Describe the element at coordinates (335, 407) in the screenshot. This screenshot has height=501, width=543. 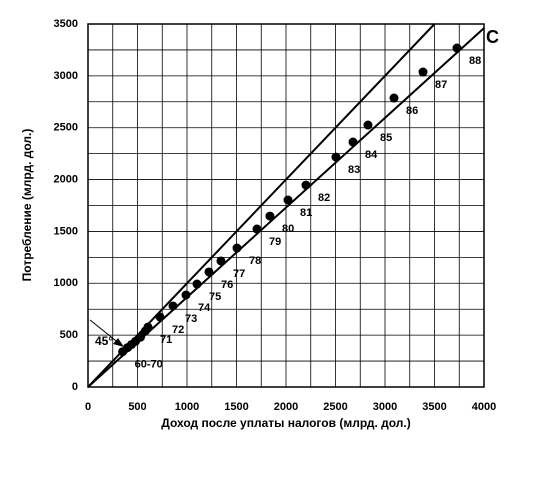
I see `x-tick-label: 2500` at that location.